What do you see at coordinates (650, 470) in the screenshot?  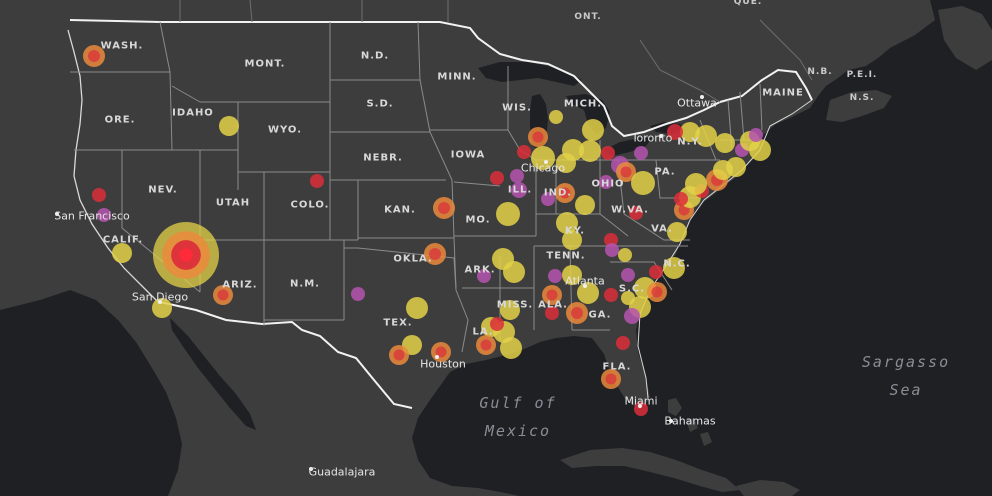 I see `cuba` at bounding box center [650, 470].